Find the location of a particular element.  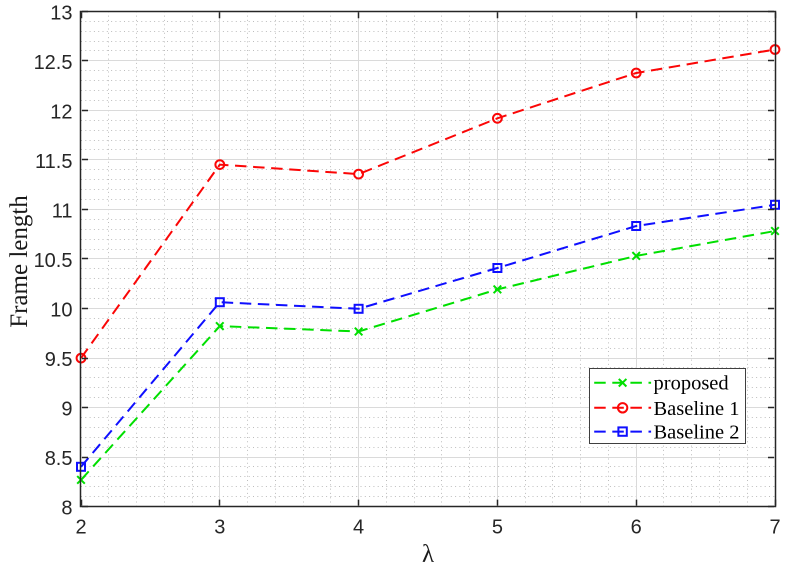

svg-text: Baseline 1 is located at coordinates (697, 409).